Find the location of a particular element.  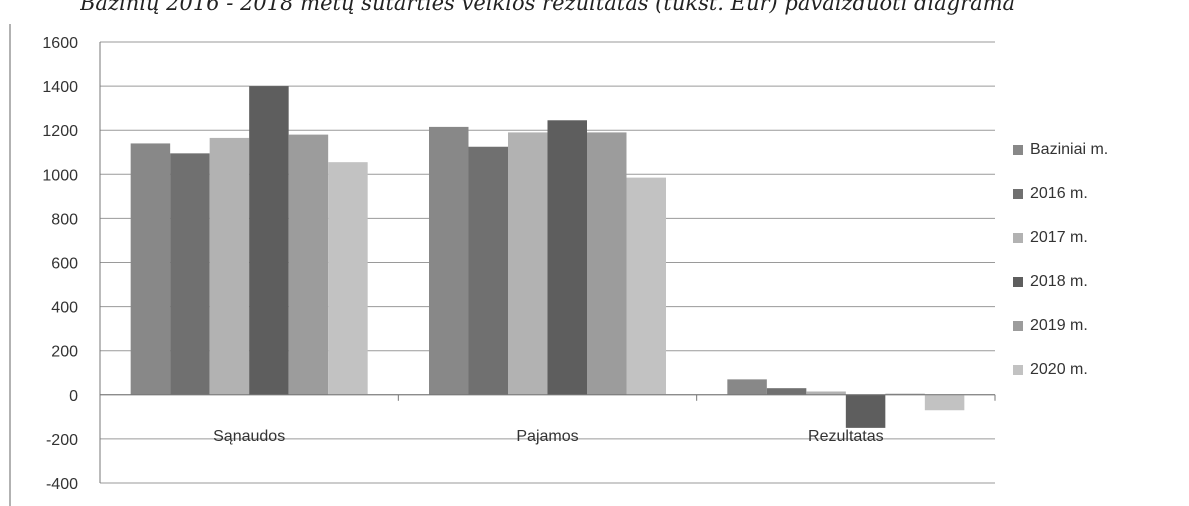

legend-item: 2018 m. is located at coordinates (1098, 282).